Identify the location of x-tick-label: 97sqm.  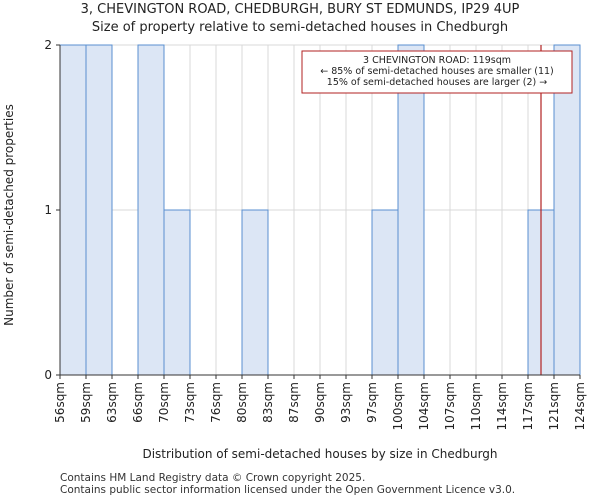
(372, 402).